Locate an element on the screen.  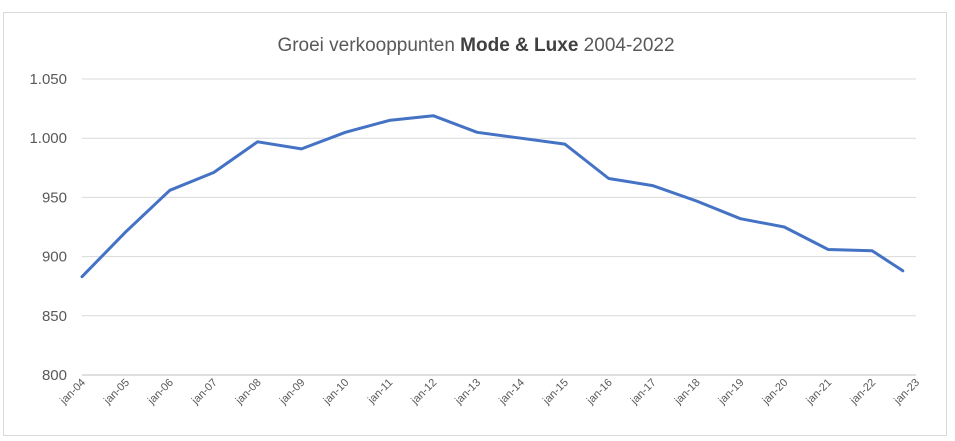
x-tick-label: jan-09 is located at coordinates (292, 392).